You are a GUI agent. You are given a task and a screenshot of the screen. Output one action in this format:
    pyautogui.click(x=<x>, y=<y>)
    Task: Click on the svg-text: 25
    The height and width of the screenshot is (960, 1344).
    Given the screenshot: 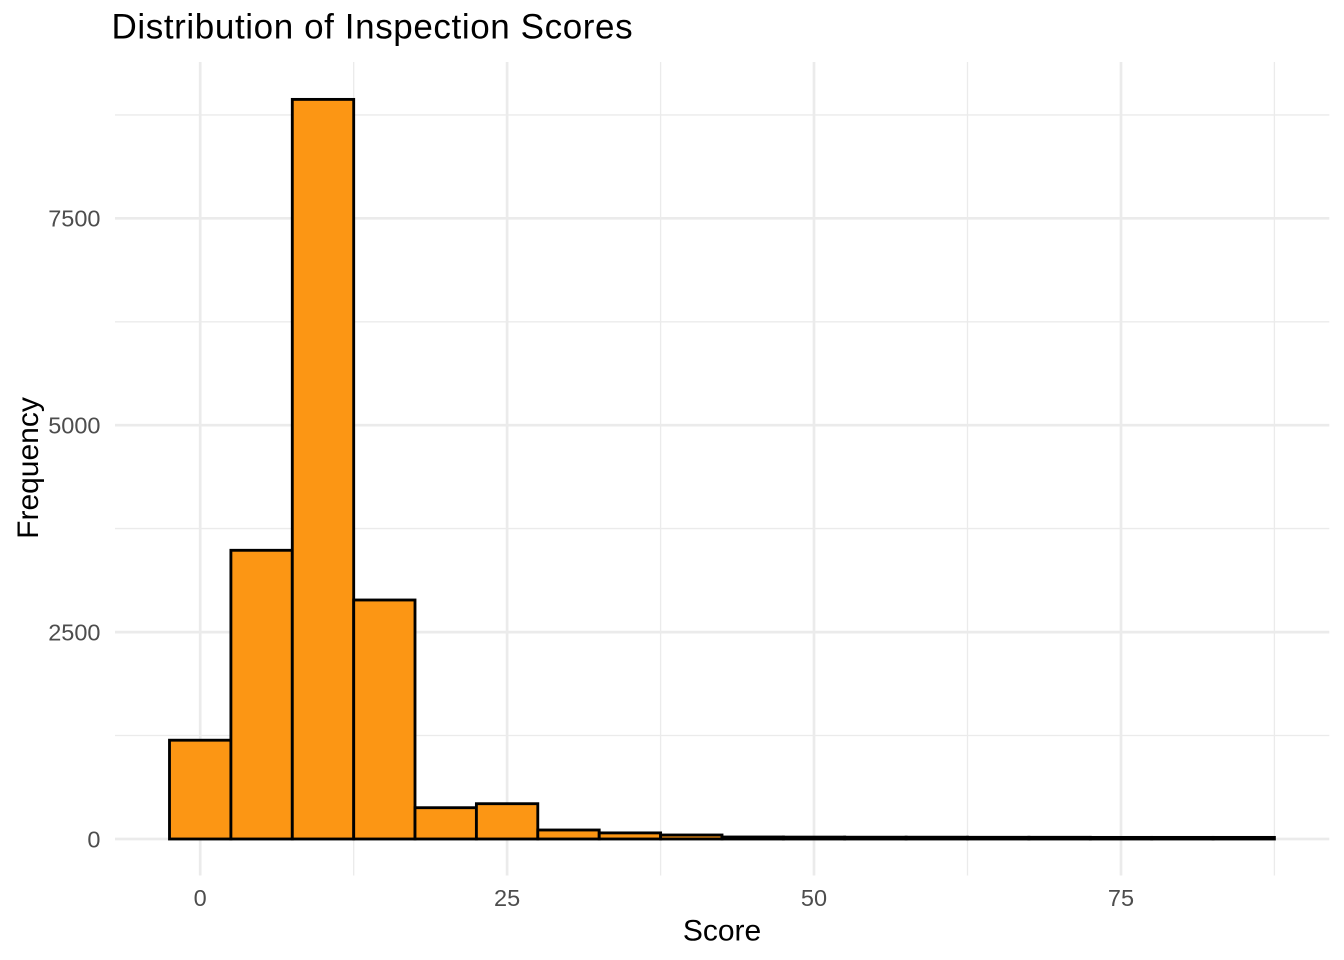 What is the action you would take?
    pyautogui.click(x=507, y=898)
    